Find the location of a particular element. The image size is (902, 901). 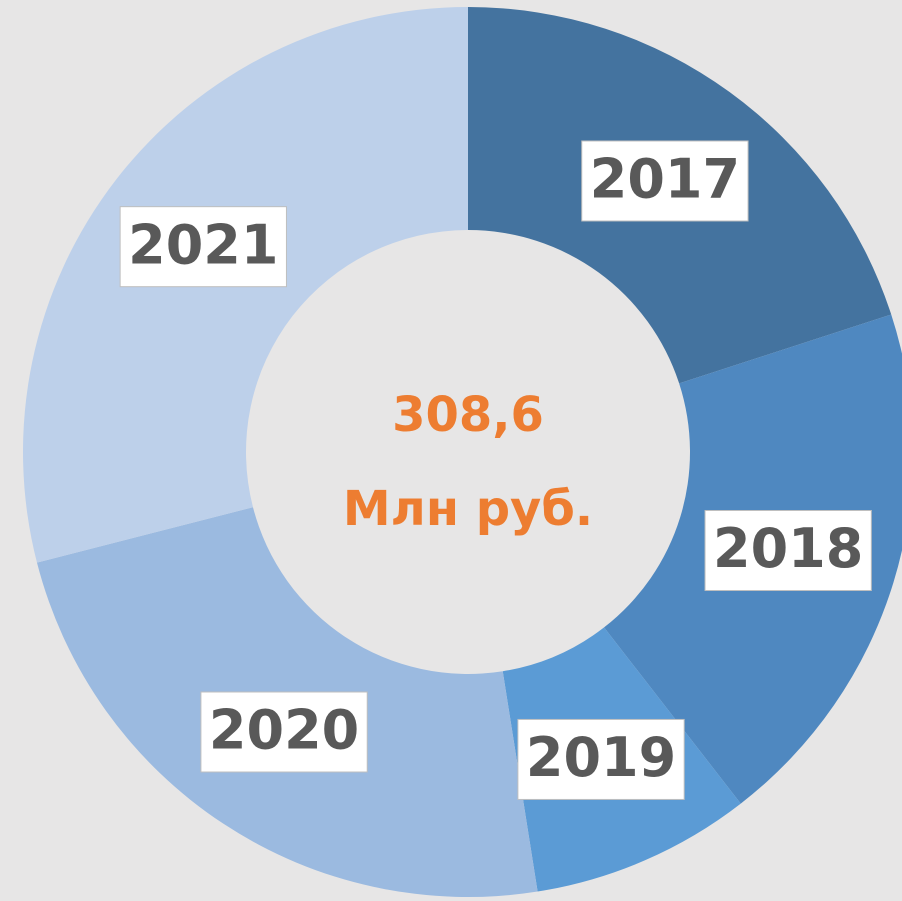

slice-label: 2021 is located at coordinates (203, 244).